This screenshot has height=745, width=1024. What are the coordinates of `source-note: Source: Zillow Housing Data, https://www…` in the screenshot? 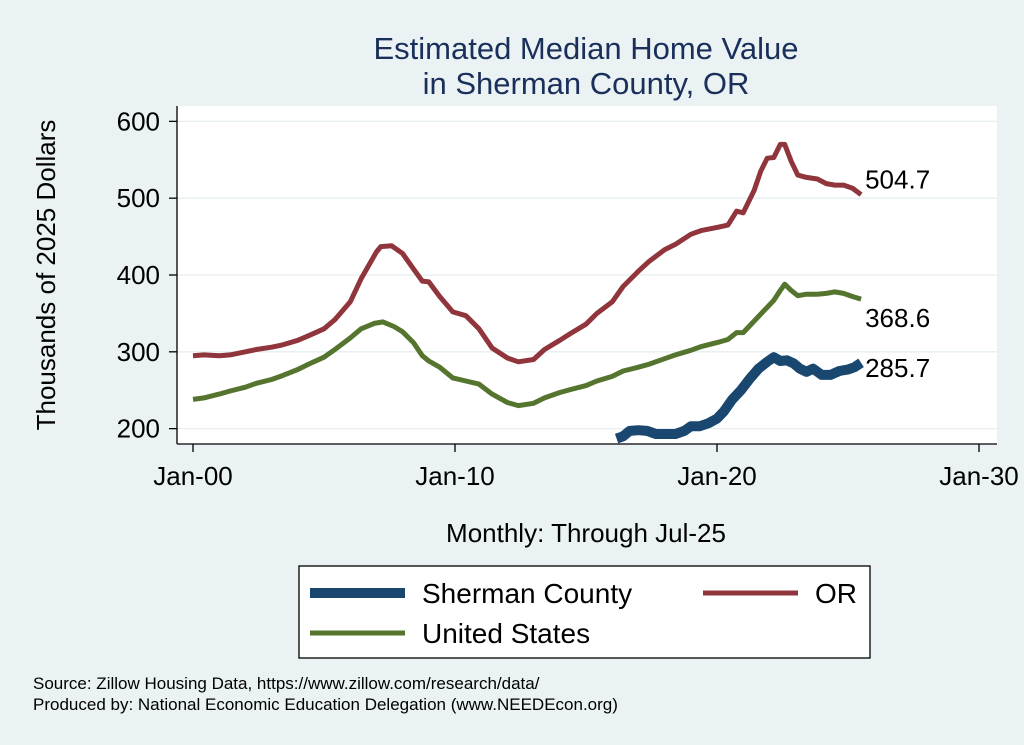 It's located at (286, 683).